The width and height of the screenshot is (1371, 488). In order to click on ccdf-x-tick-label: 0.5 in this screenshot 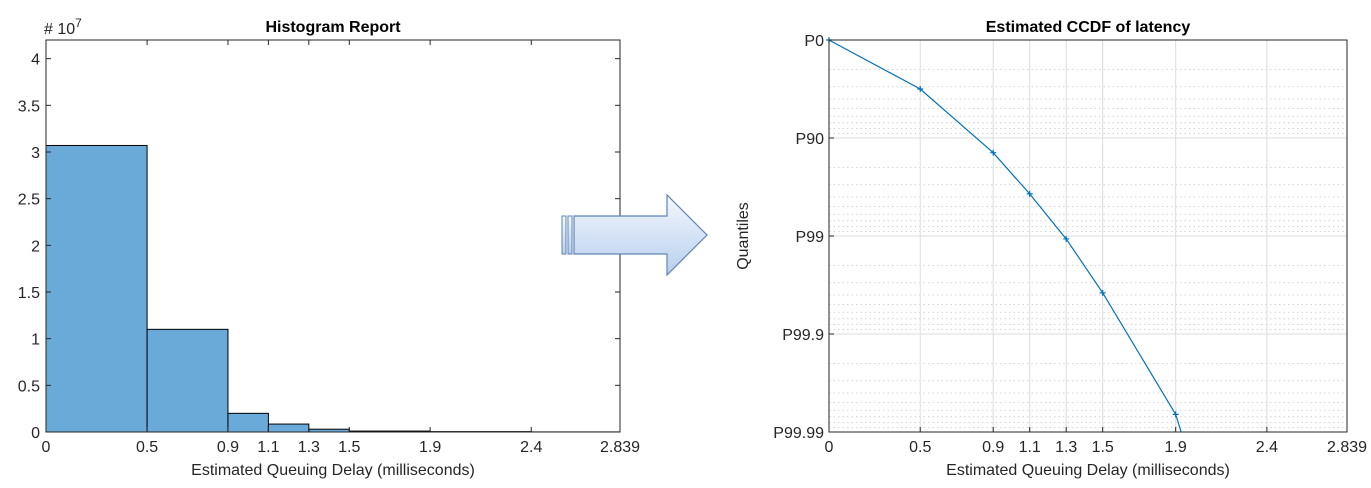, I will do `click(920, 447)`.